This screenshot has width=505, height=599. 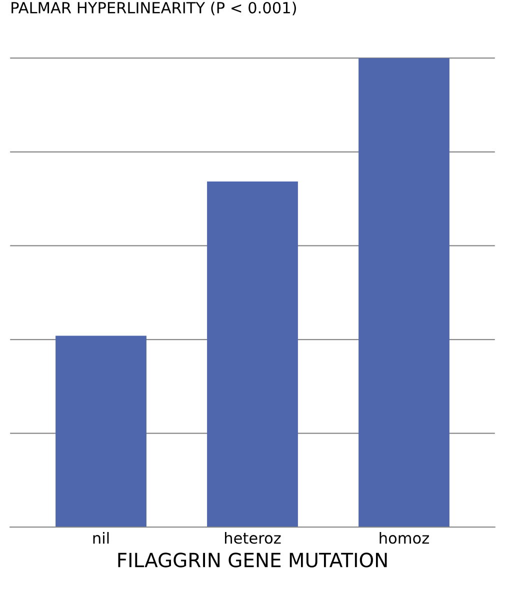 I want to click on x-tick-label: nil, so click(x=101, y=538).